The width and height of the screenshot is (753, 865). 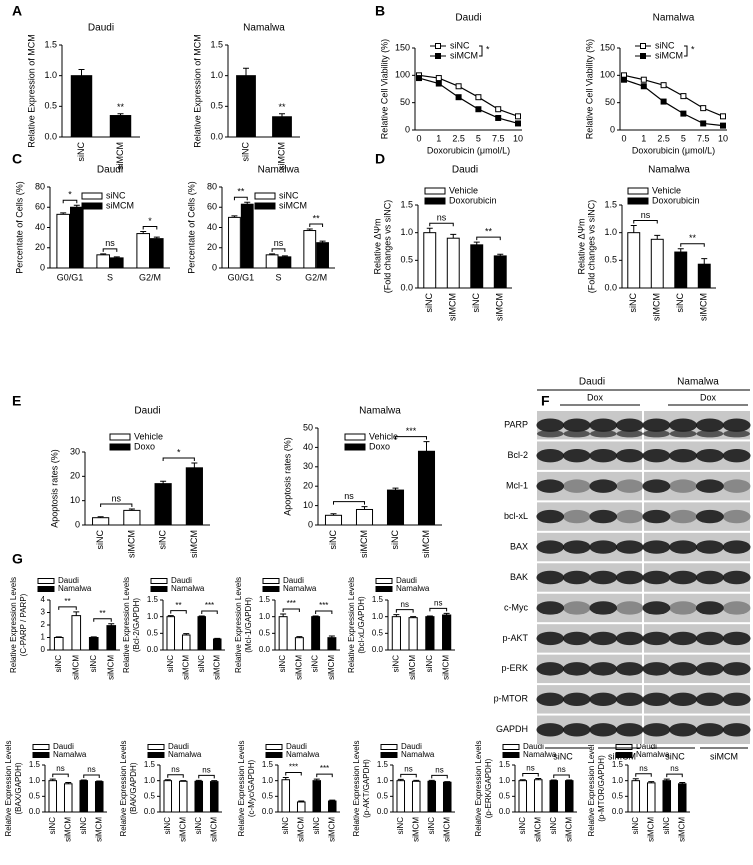 What do you see at coordinates (545, 401) in the screenshot?
I see `panel-letter: F` at bounding box center [545, 401].